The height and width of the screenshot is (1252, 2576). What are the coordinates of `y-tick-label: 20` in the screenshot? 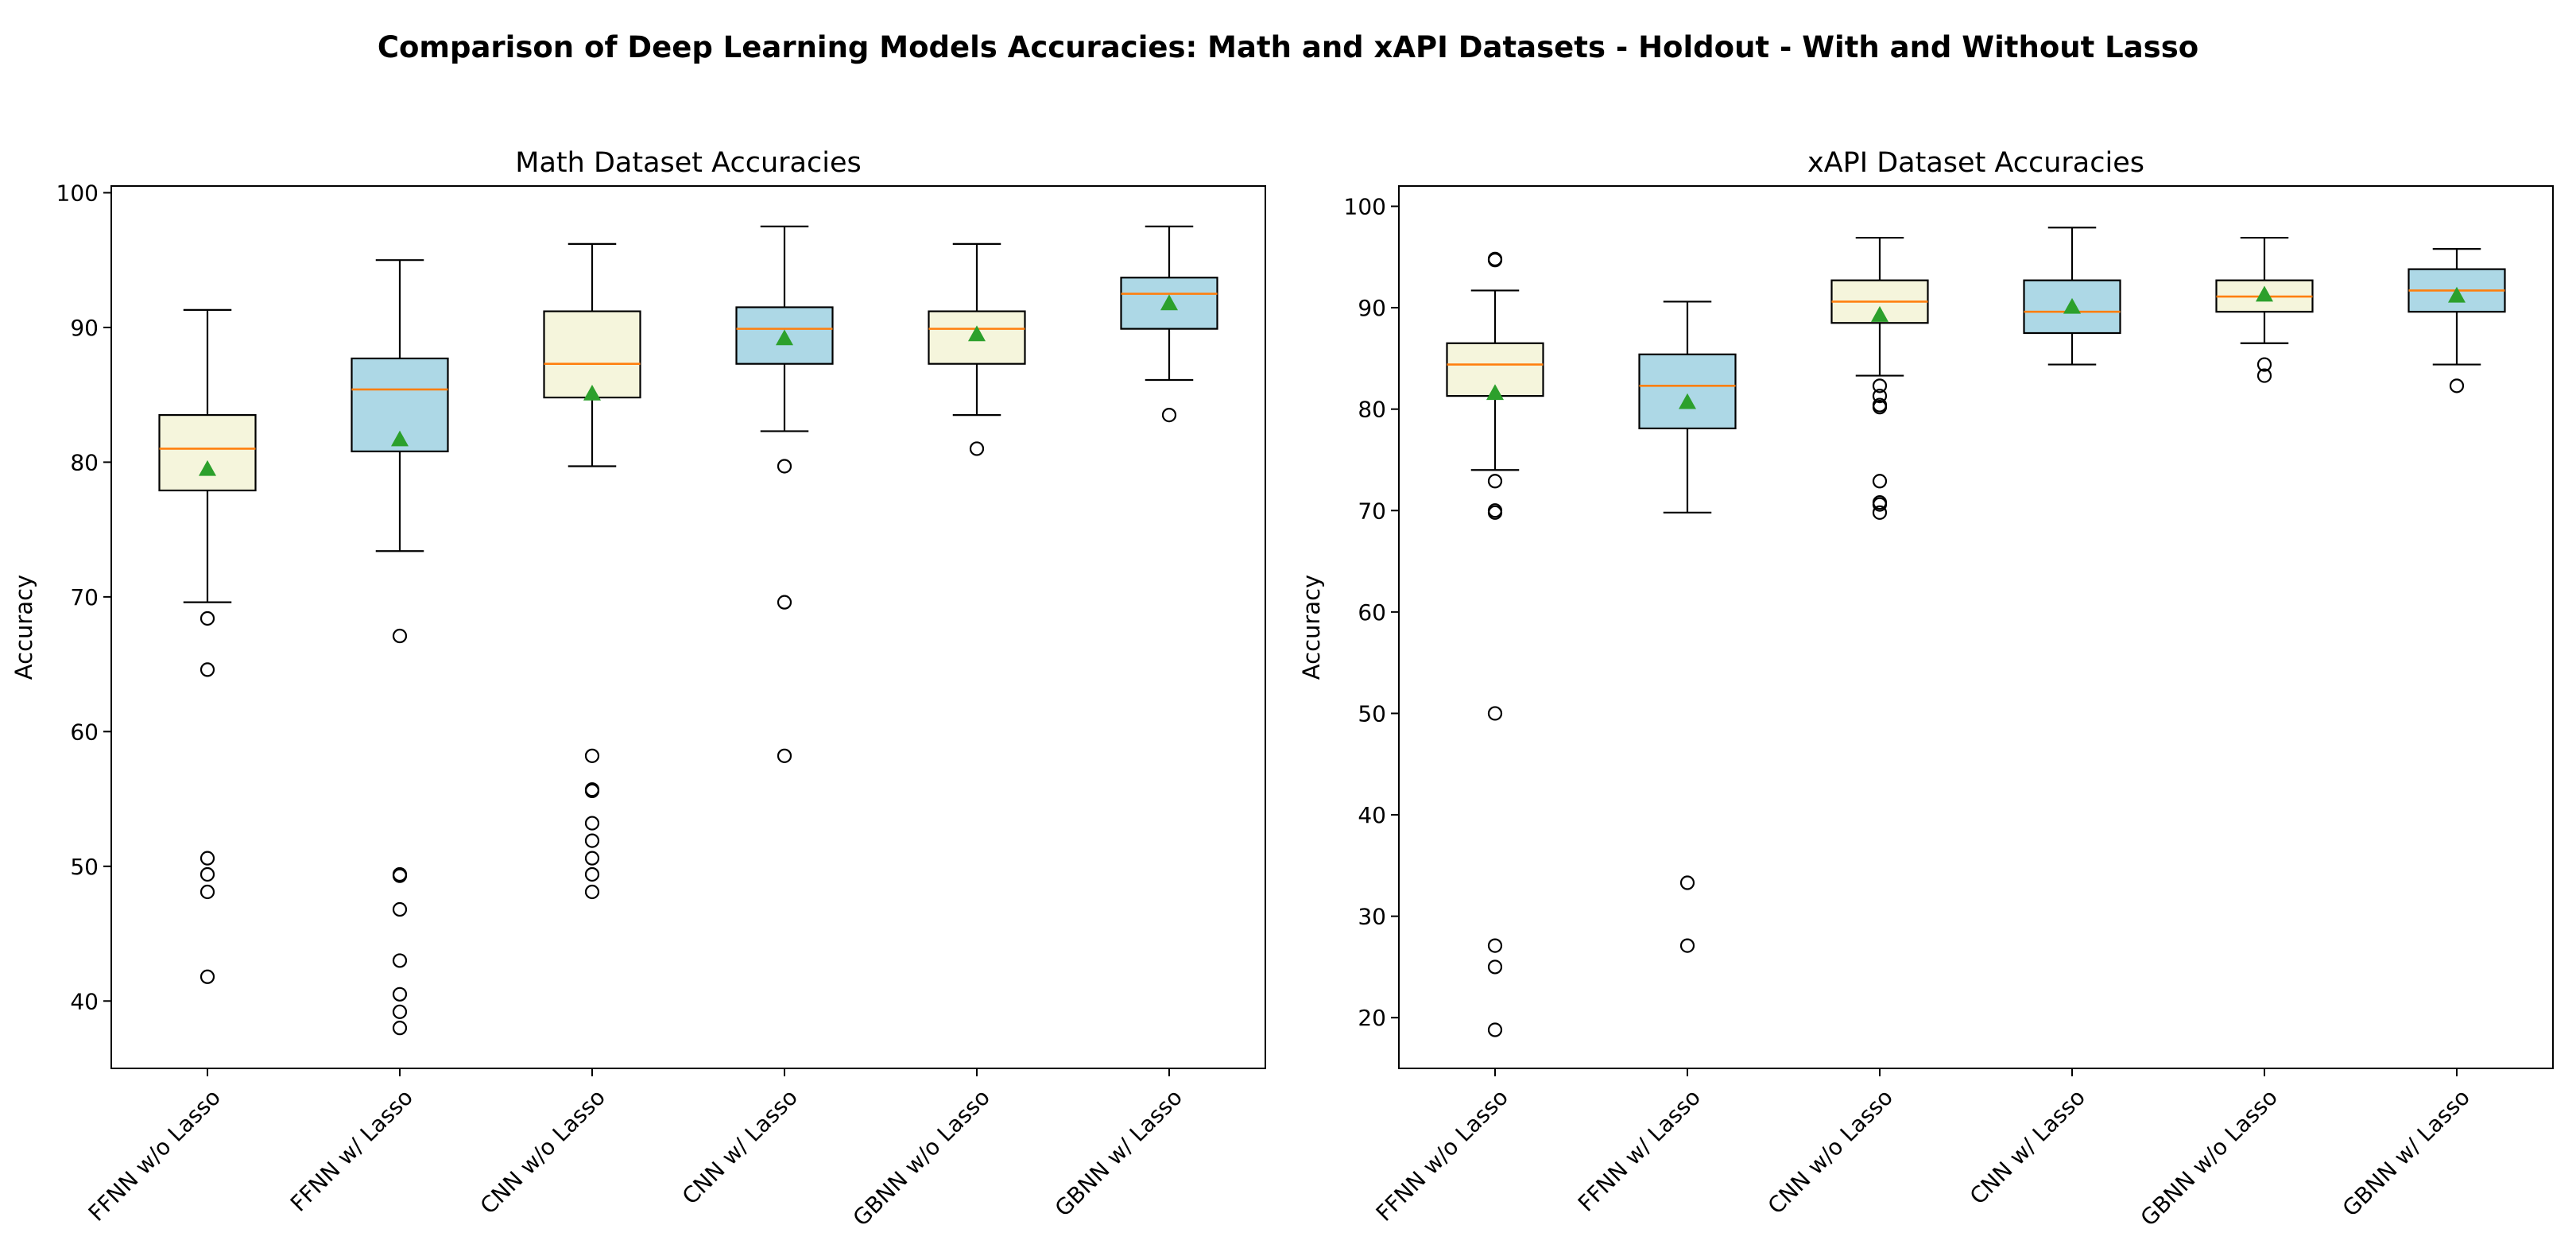 It's located at (1372, 1018).